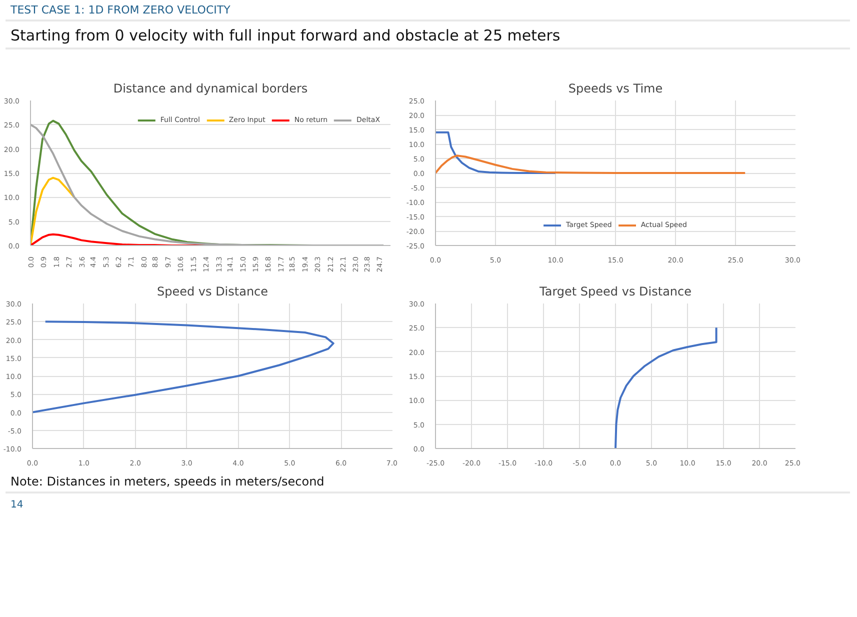 Image resolution: width=857 pixels, height=617 pixels. What do you see at coordinates (120, 10) in the screenshot?
I see `text: TEST CASE 1: 1D FROM ZERO VELOCITY` at bounding box center [120, 10].